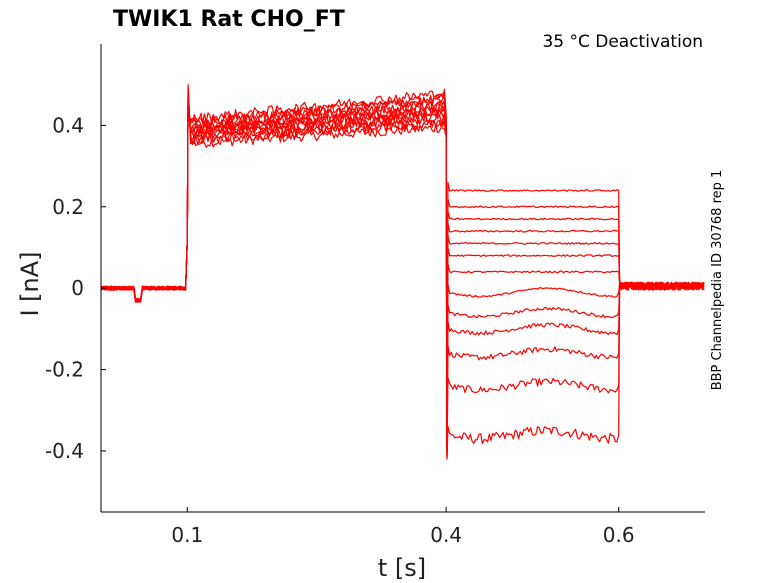  What do you see at coordinates (229, 19) in the screenshot?
I see `chart-title: TWIK1 Rat CHO_FT` at bounding box center [229, 19].